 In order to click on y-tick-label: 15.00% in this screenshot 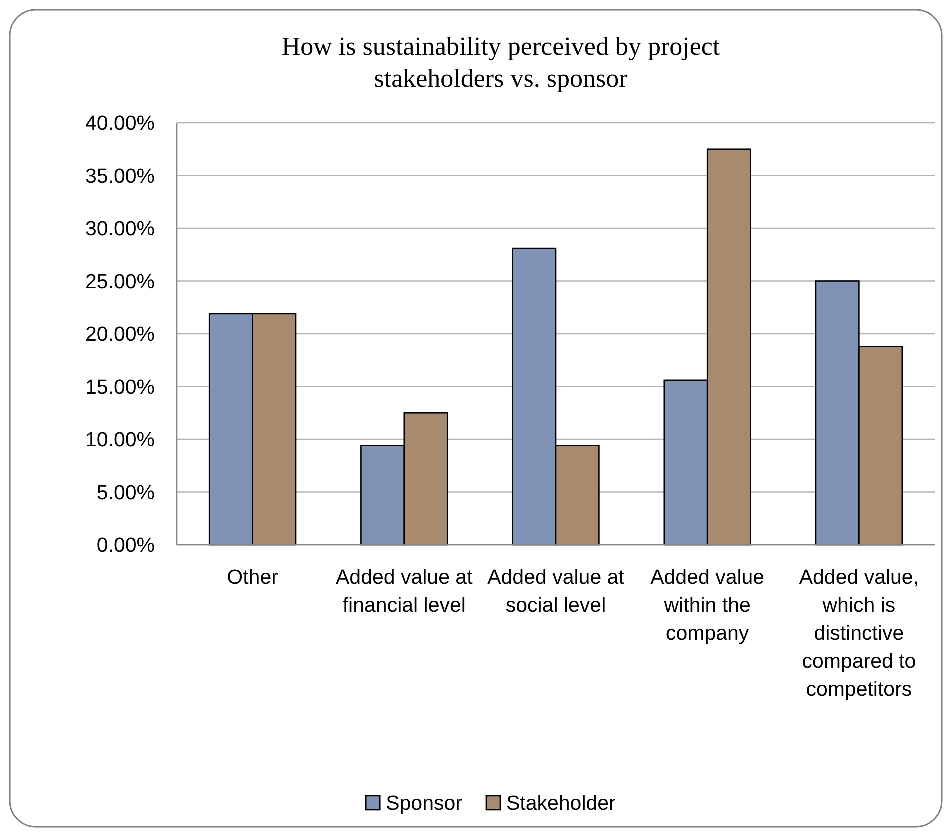, I will do `click(120, 387)`.